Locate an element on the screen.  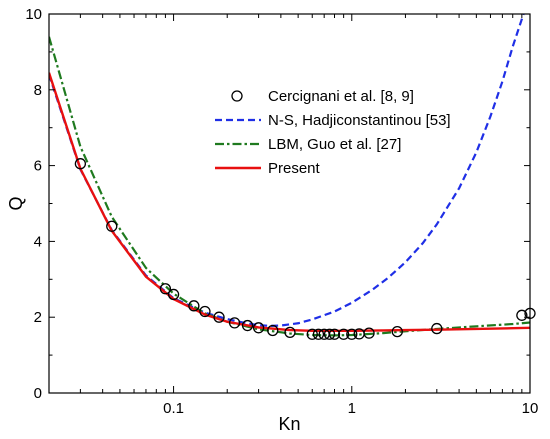
x-tick-label: 10 is located at coordinates (530, 408).